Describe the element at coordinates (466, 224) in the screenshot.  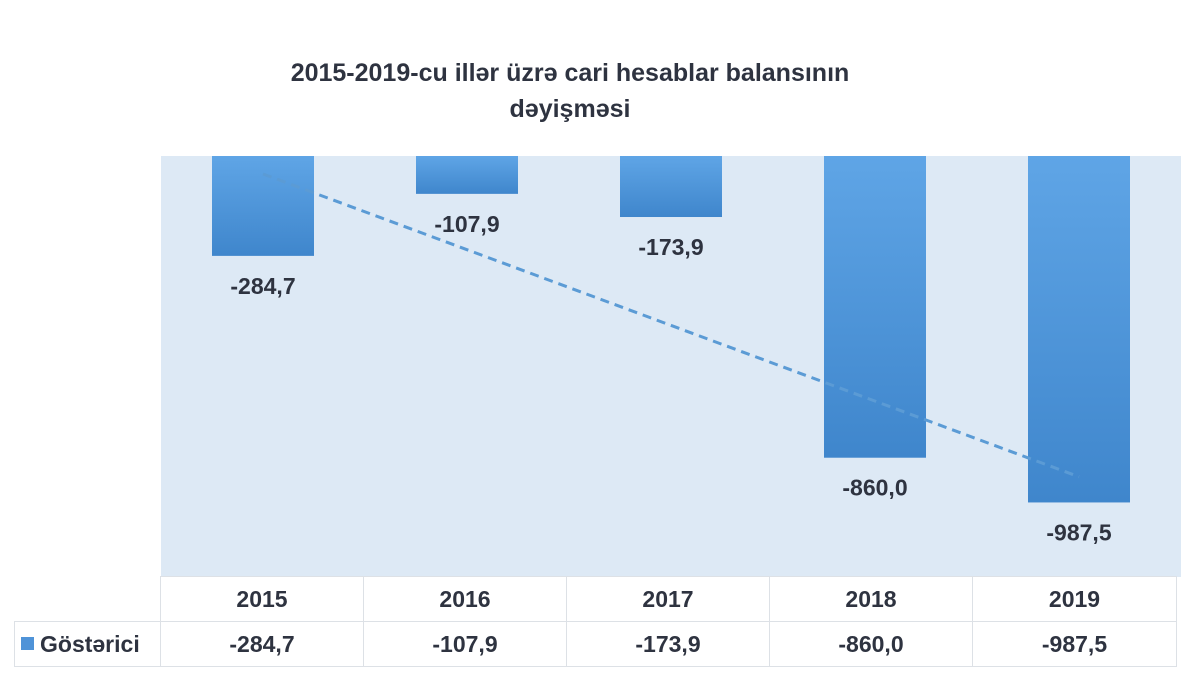
I see `data-label-2016: -107,9` at that location.